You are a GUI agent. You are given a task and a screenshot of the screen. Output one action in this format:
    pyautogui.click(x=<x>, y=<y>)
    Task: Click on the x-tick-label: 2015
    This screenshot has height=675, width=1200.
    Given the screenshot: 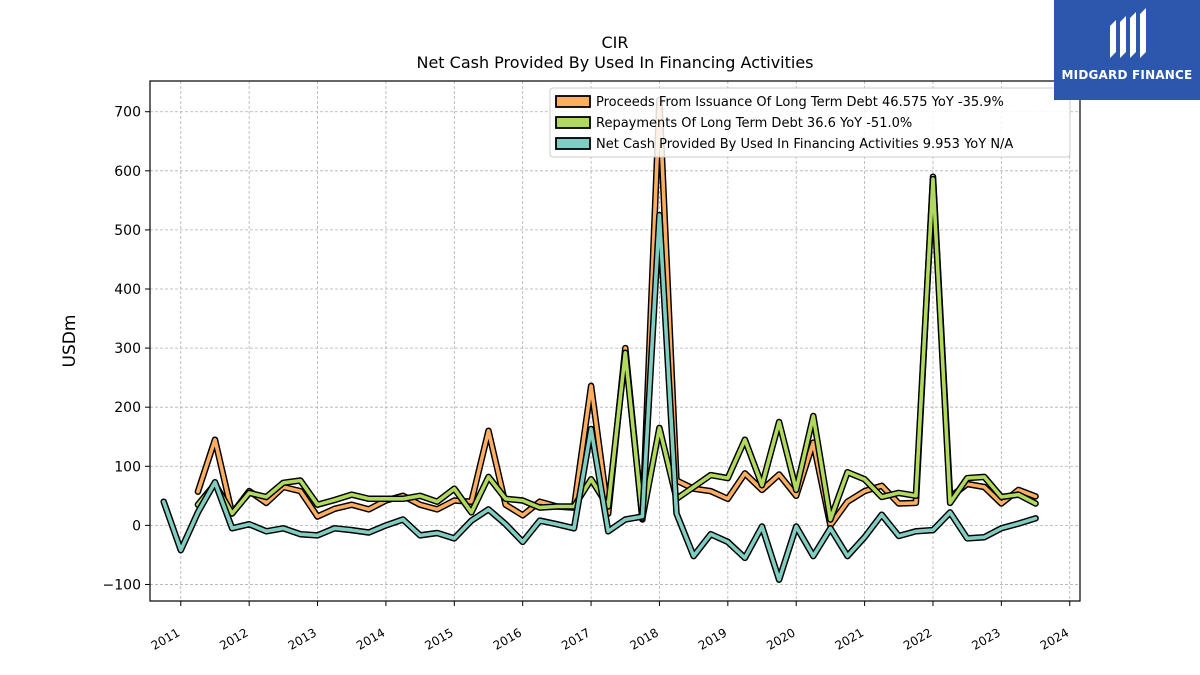 What is the action you would take?
    pyautogui.click(x=438, y=638)
    